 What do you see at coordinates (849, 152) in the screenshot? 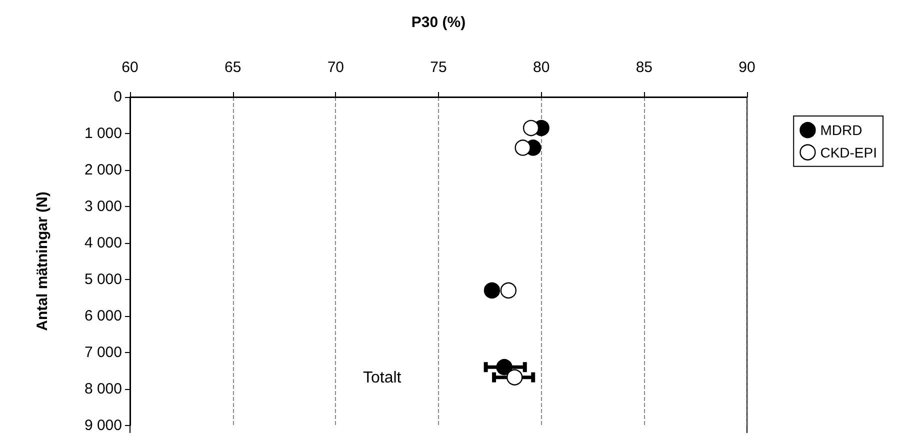
I see `legend-label: CKD-EPI` at bounding box center [849, 152].